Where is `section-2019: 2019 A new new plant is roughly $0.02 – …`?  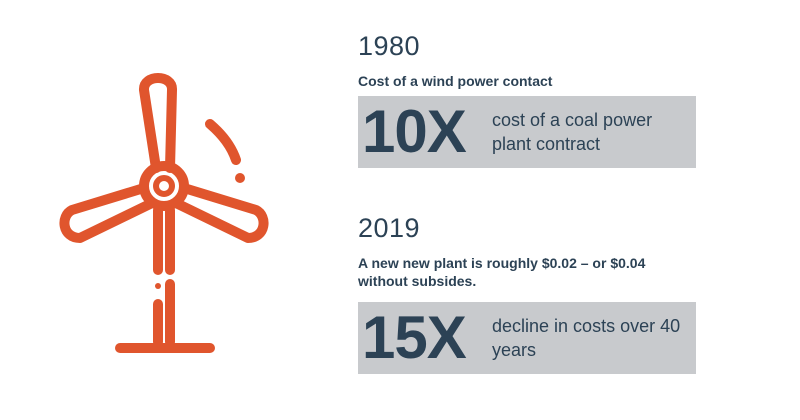 section-2019: 2019 A new new plant is roughly $0.02 – … is located at coordinates (528, 251).